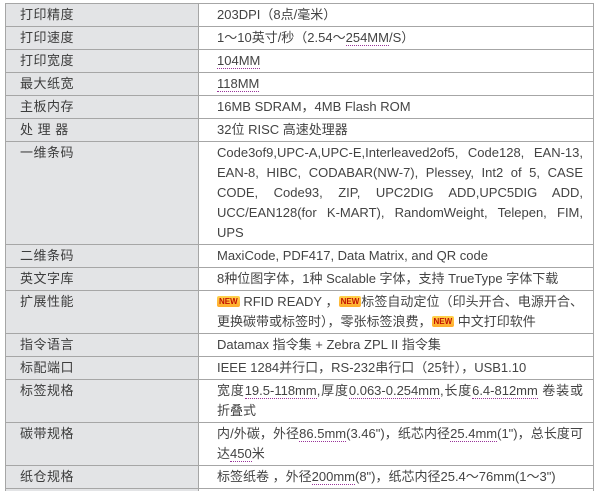  What do you see at coordinates (102, 401) in the screenshot?
I see `spec-label: 标签规格` at bounding box center [102, 401].